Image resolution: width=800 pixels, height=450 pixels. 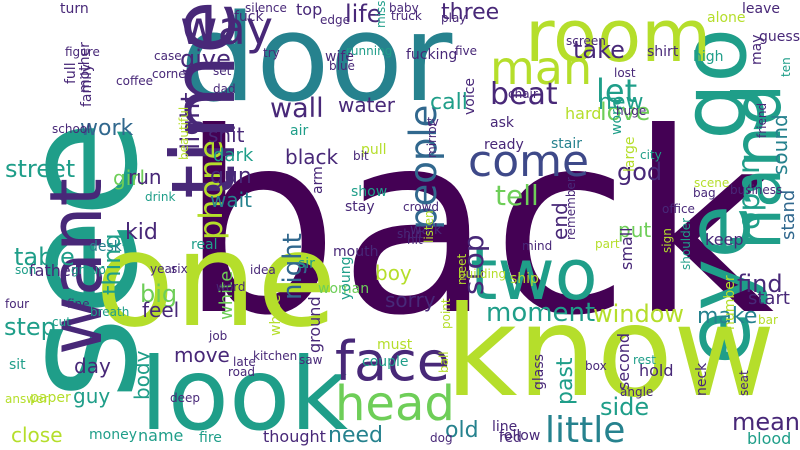 I want to click on word-step: step, so click(x=30, y=327).